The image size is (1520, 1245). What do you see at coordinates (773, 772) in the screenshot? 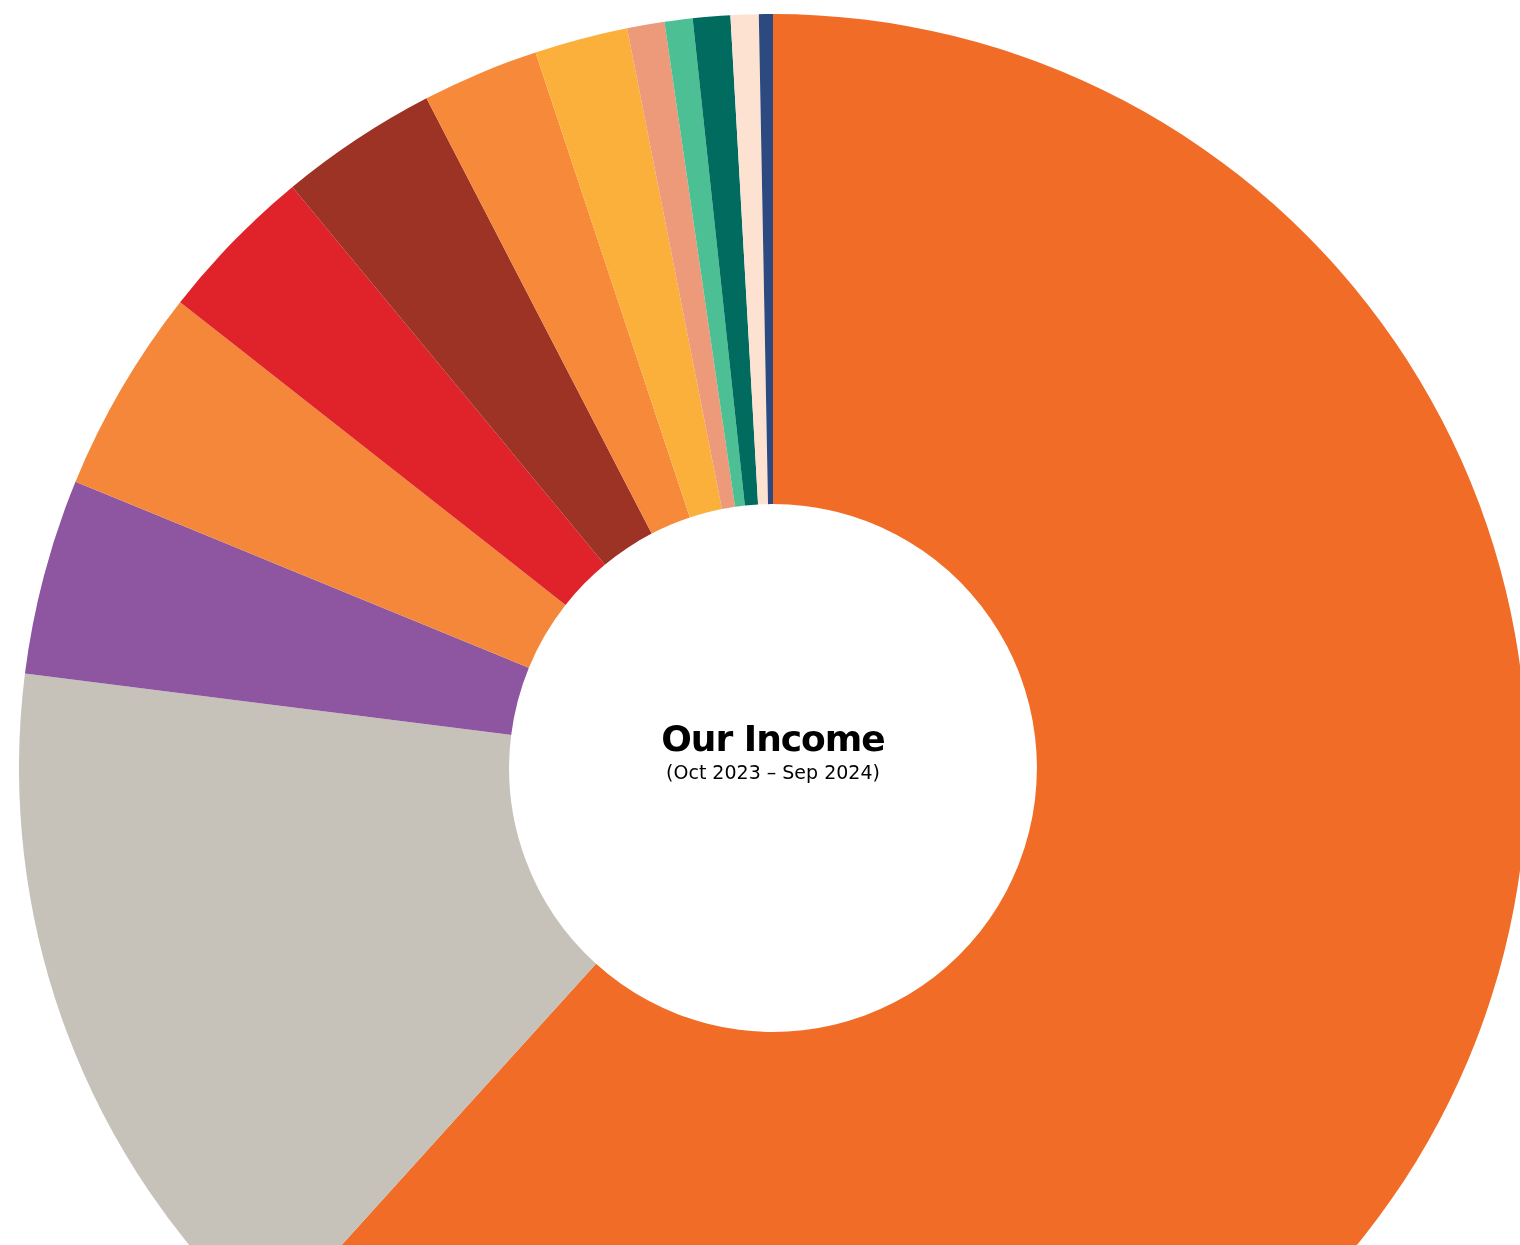
I see `text: (Oct 2023 – Sep 2024)` at bounding box center [773, 772].